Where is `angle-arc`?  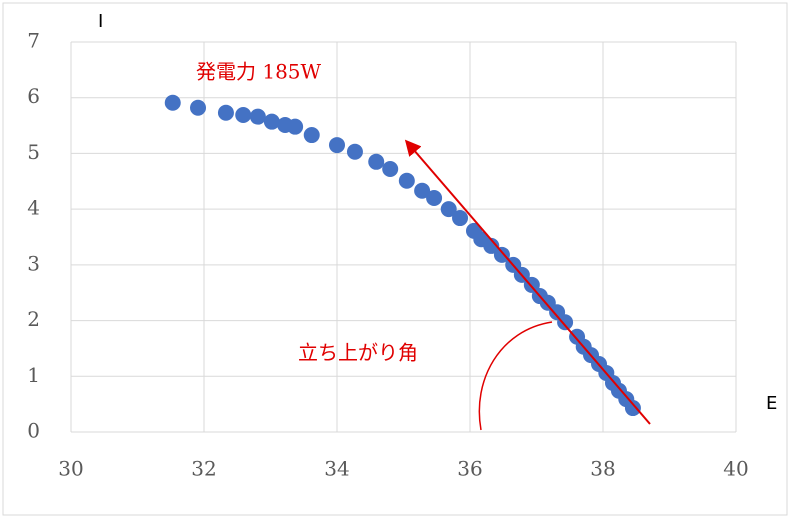 angle-arc is located at coordinates (515, 376).